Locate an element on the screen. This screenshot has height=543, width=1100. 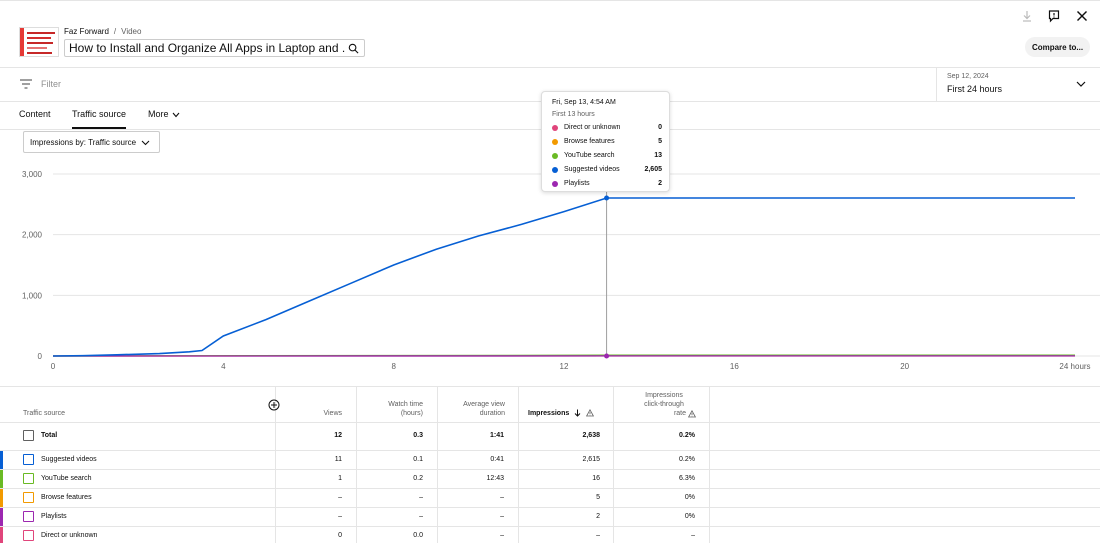
header-avg-line: duration is located at coordinates (492, 413).